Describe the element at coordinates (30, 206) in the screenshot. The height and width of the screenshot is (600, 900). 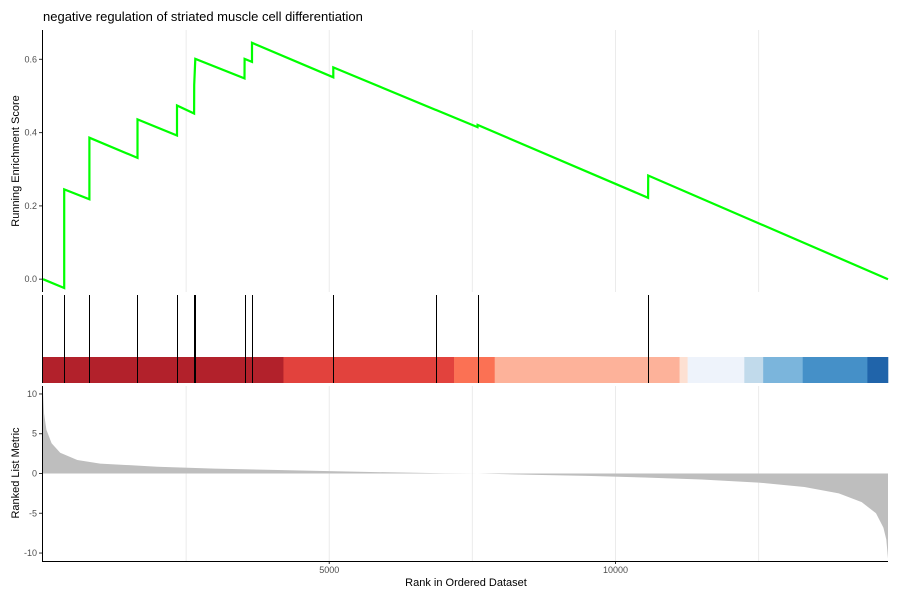
I see `enrichment-y-tick-label: 0.2` at that location.